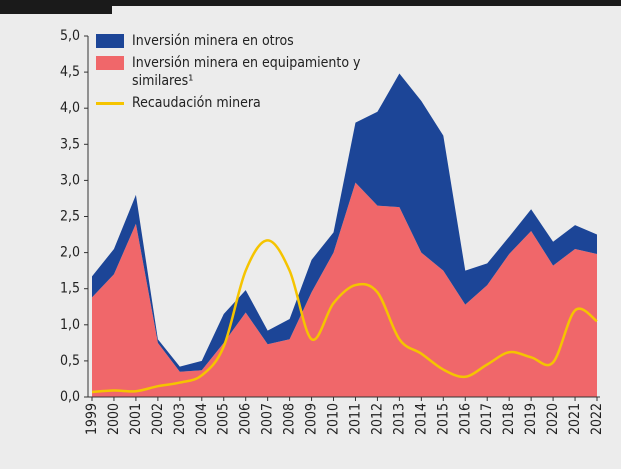 Image resolution: width=621 pixels, height=469 pixels. I want to click on x-tick-label: 2007, so click(268, 419).